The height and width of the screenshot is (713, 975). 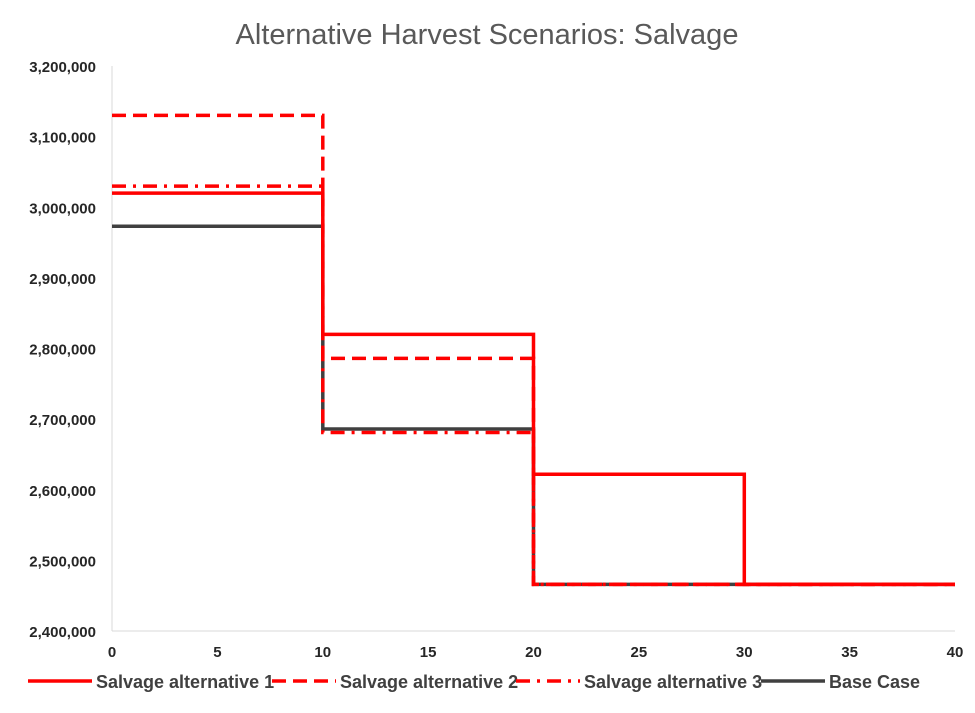 I want to click on chart-title: Alternative Harvest Scenarios: Salvage, so click(x=487, y=35).